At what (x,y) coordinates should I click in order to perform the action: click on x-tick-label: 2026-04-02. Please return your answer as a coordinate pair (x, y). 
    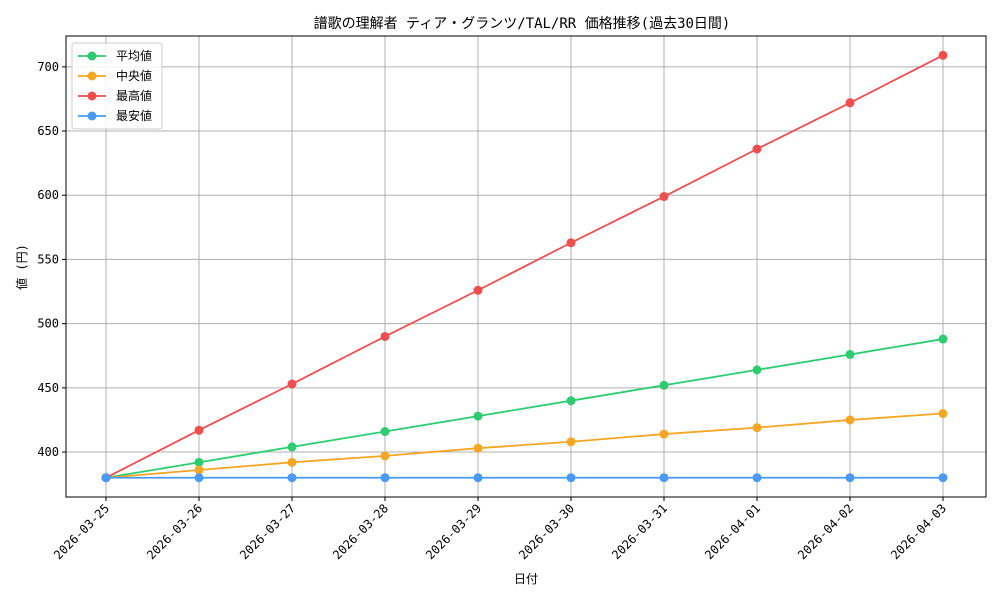
    Looking at the image, I should click on (825, 531).